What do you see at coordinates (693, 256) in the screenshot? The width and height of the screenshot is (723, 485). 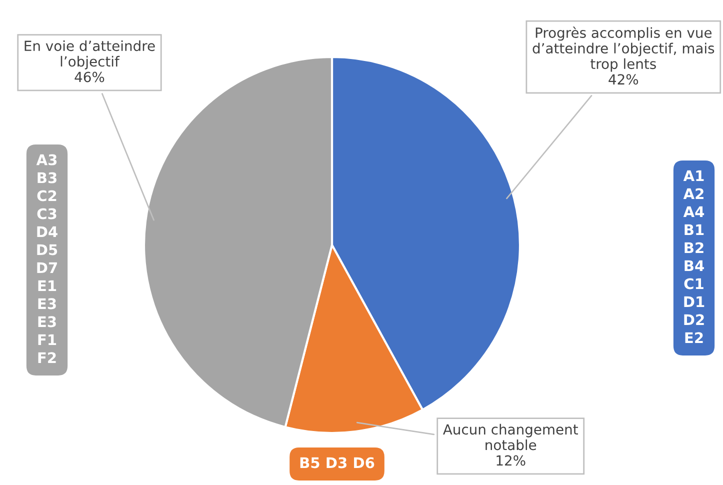 I see `text: A1 A2 A4 B1 B2 B4 C1 D1 D2 E2` at bounding box center [693, 256].